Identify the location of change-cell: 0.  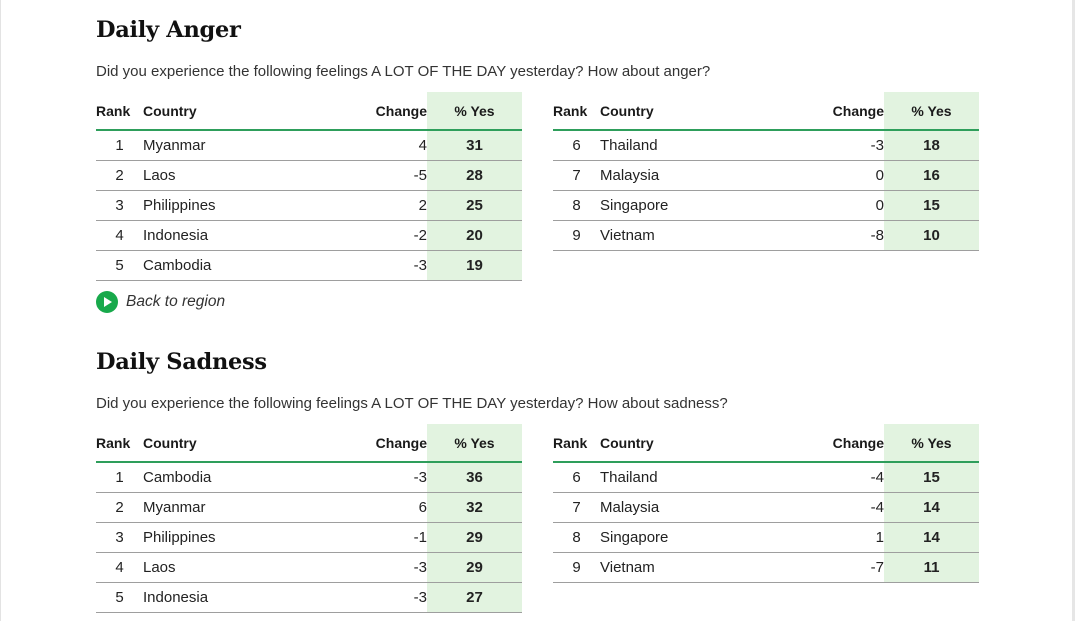
(817, 205).